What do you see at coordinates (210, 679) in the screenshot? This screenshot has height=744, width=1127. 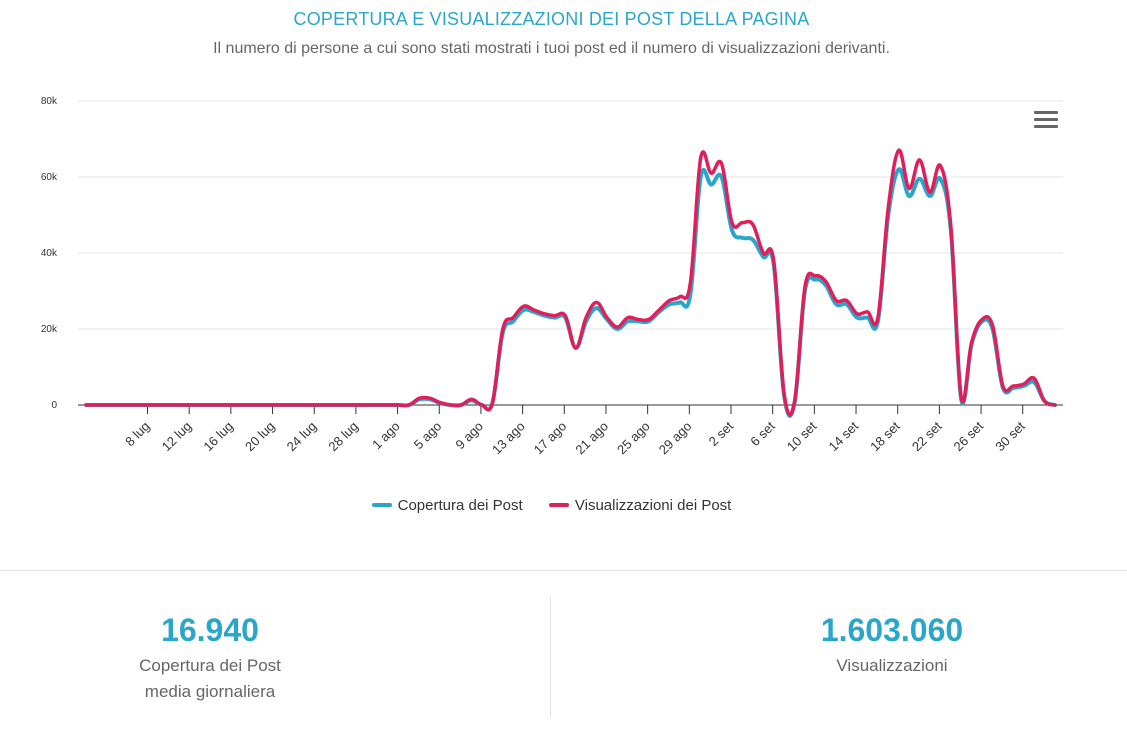 I see `stat-reach-label: Copertura dei Post media giornaliera` at bounding box center [210, 679].